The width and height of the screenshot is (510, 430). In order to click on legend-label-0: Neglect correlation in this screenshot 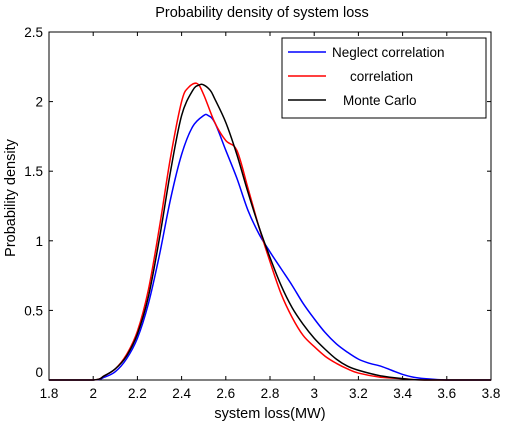, I will do `click(388, 52)`.